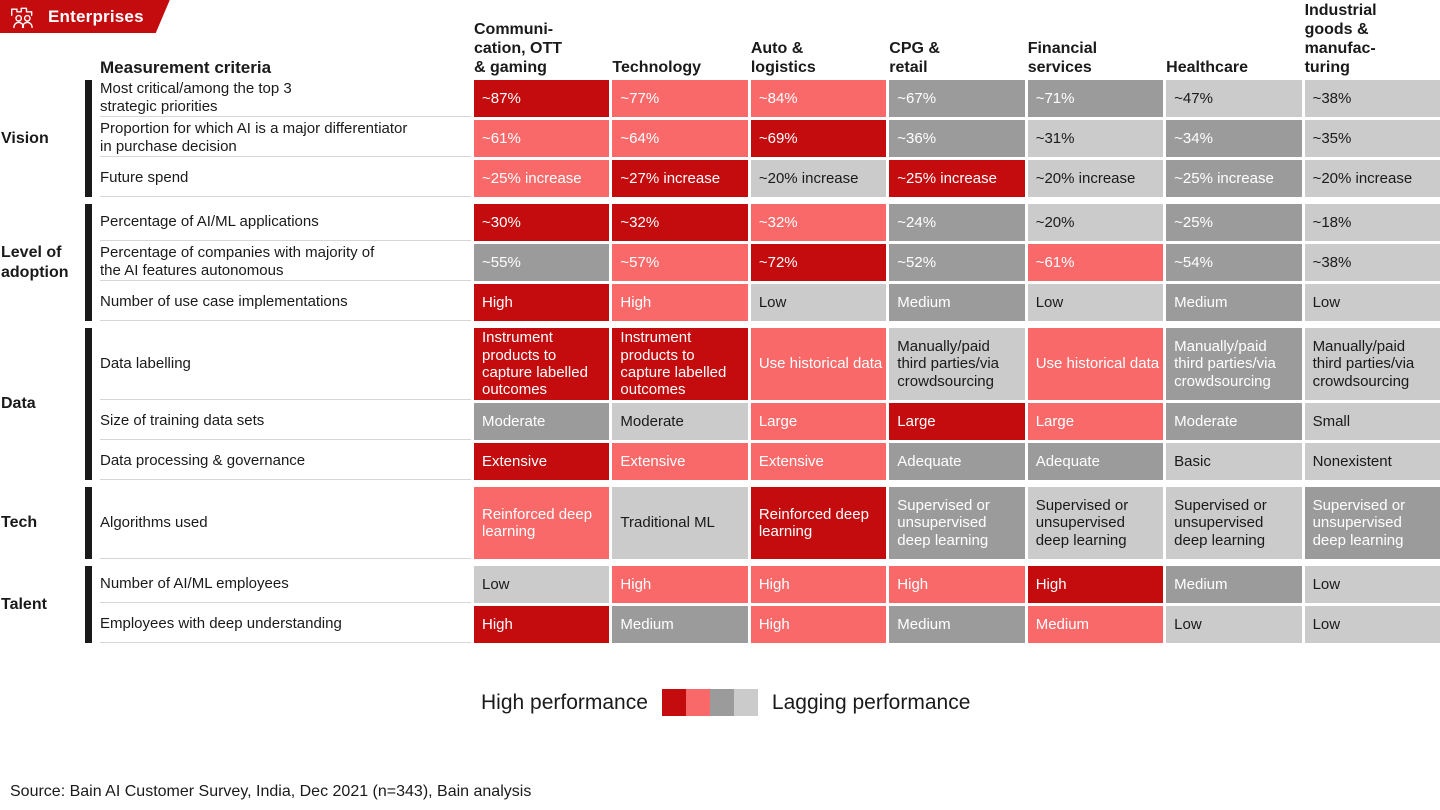  What do you see at coordinates (154, 522) in the screenshot?
I see `criteria-text: Algorithms used` at bounding box center [154, 522].